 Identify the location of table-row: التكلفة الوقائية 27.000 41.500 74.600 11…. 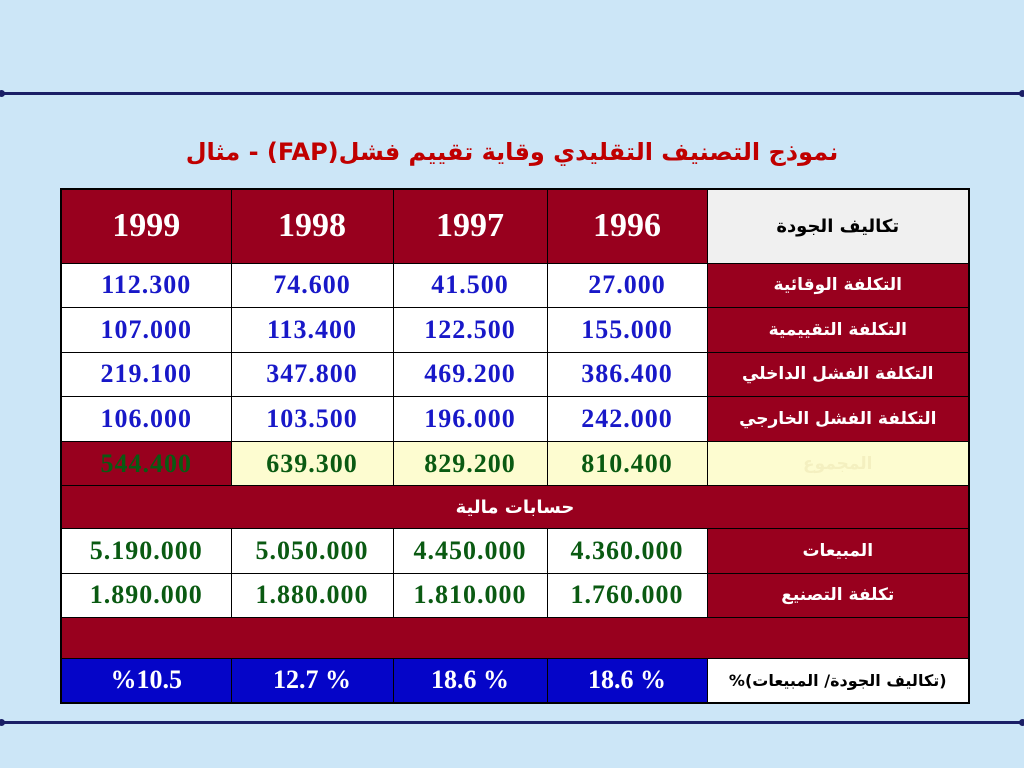
(515, 285).